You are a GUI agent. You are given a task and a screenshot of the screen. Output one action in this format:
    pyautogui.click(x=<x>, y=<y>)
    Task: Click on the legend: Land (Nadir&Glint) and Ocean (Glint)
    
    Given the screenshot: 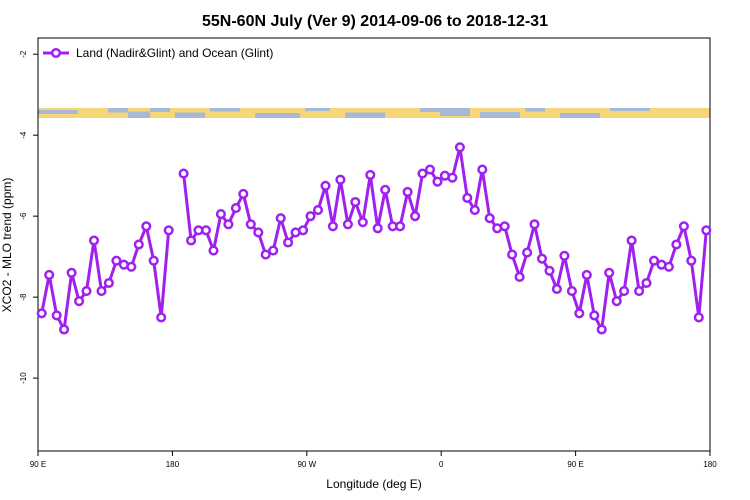 What is the action you would take?
    pyautogui.click(x=158, y=53)
    